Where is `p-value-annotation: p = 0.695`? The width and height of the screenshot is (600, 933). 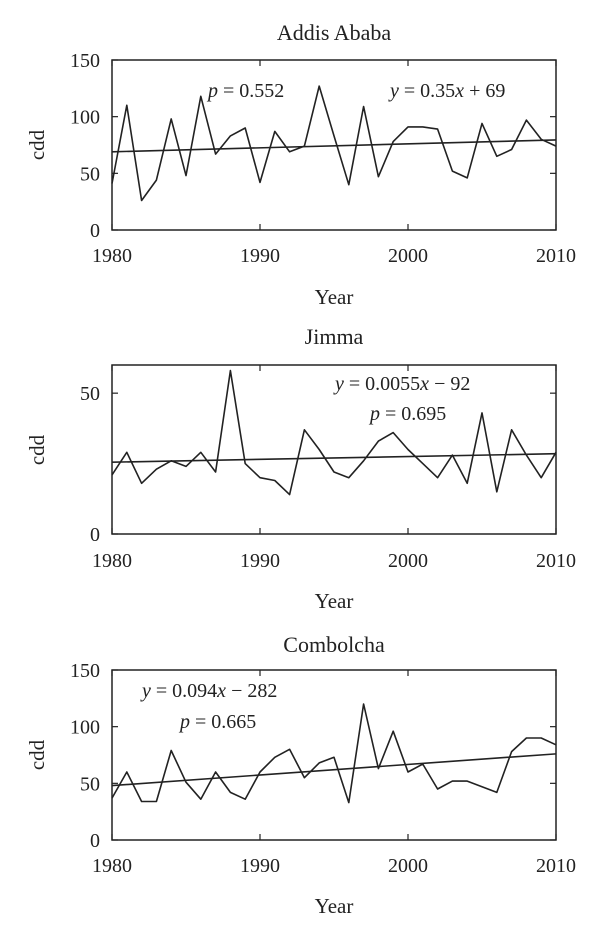
p-value-annotation: p = 0.695 is located at coordinates (407, 414).